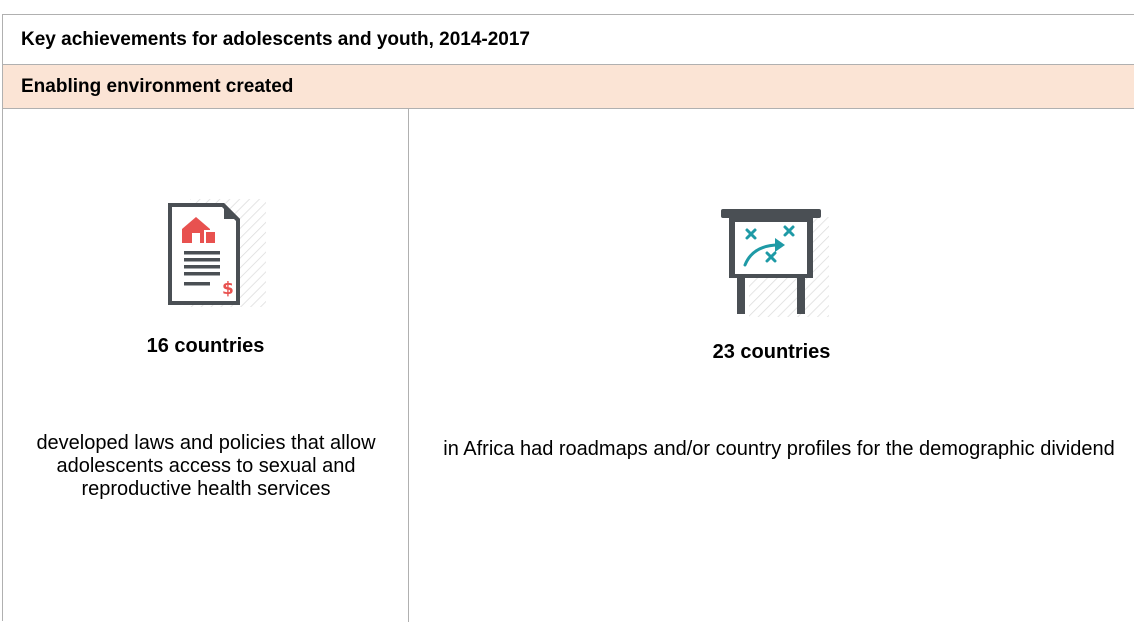 This screenshot has width=1134, height=622. What do you see at coordinates (157, 86) in the screenshot?
I see `section-header-text: Enabling environment created` at bounding box center [157, 86].